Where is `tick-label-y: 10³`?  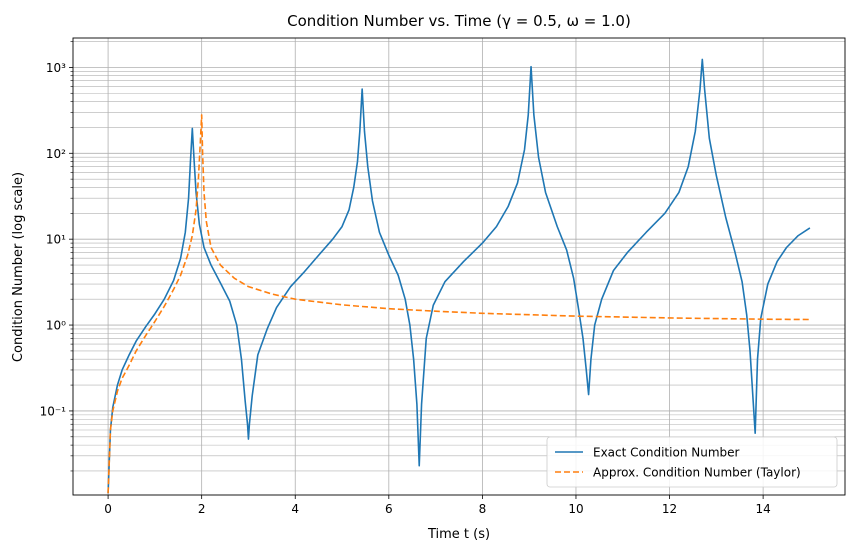 tick-label-y: 10³ is located at coordinates (56, 68).